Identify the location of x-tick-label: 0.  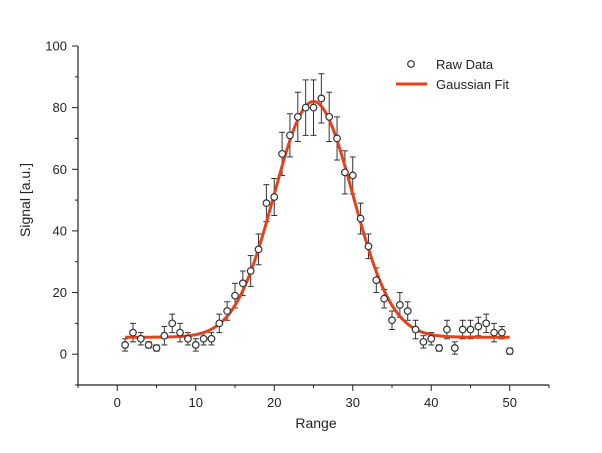
(117, 402).